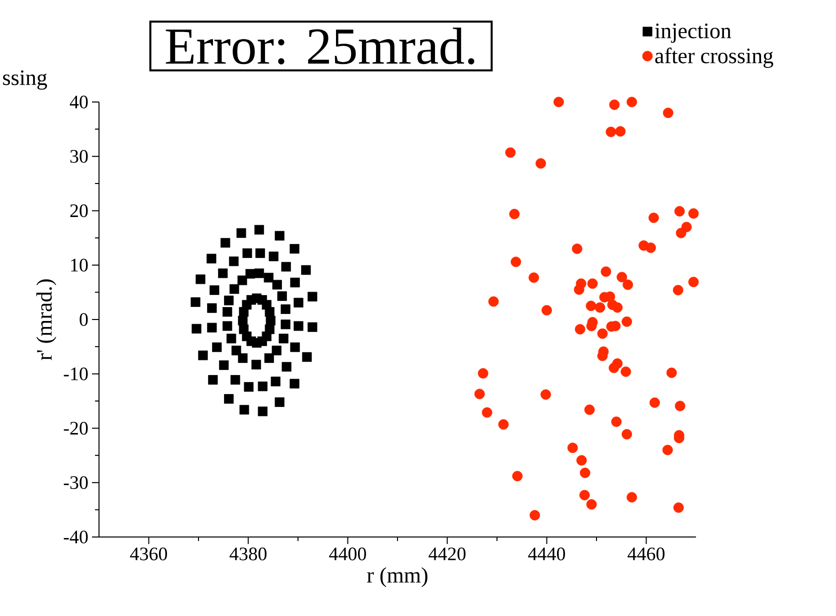 The width and height of the screenshot is (836, 616). I want to click on y-tick-label: 40, so click(79, 102).